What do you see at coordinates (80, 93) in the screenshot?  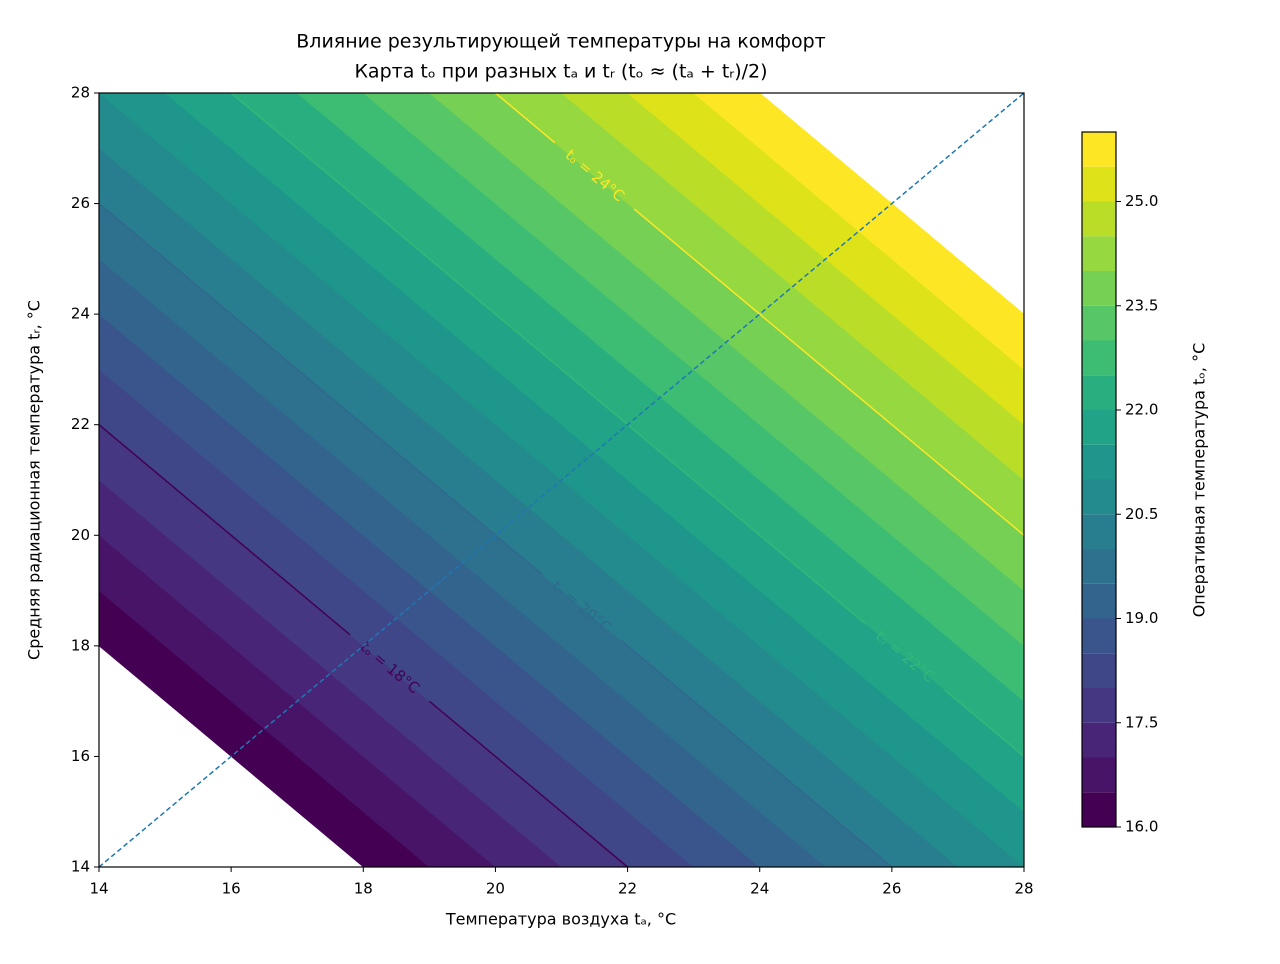 I see `y-tick-label: 28` at bounding box center [80, 93].